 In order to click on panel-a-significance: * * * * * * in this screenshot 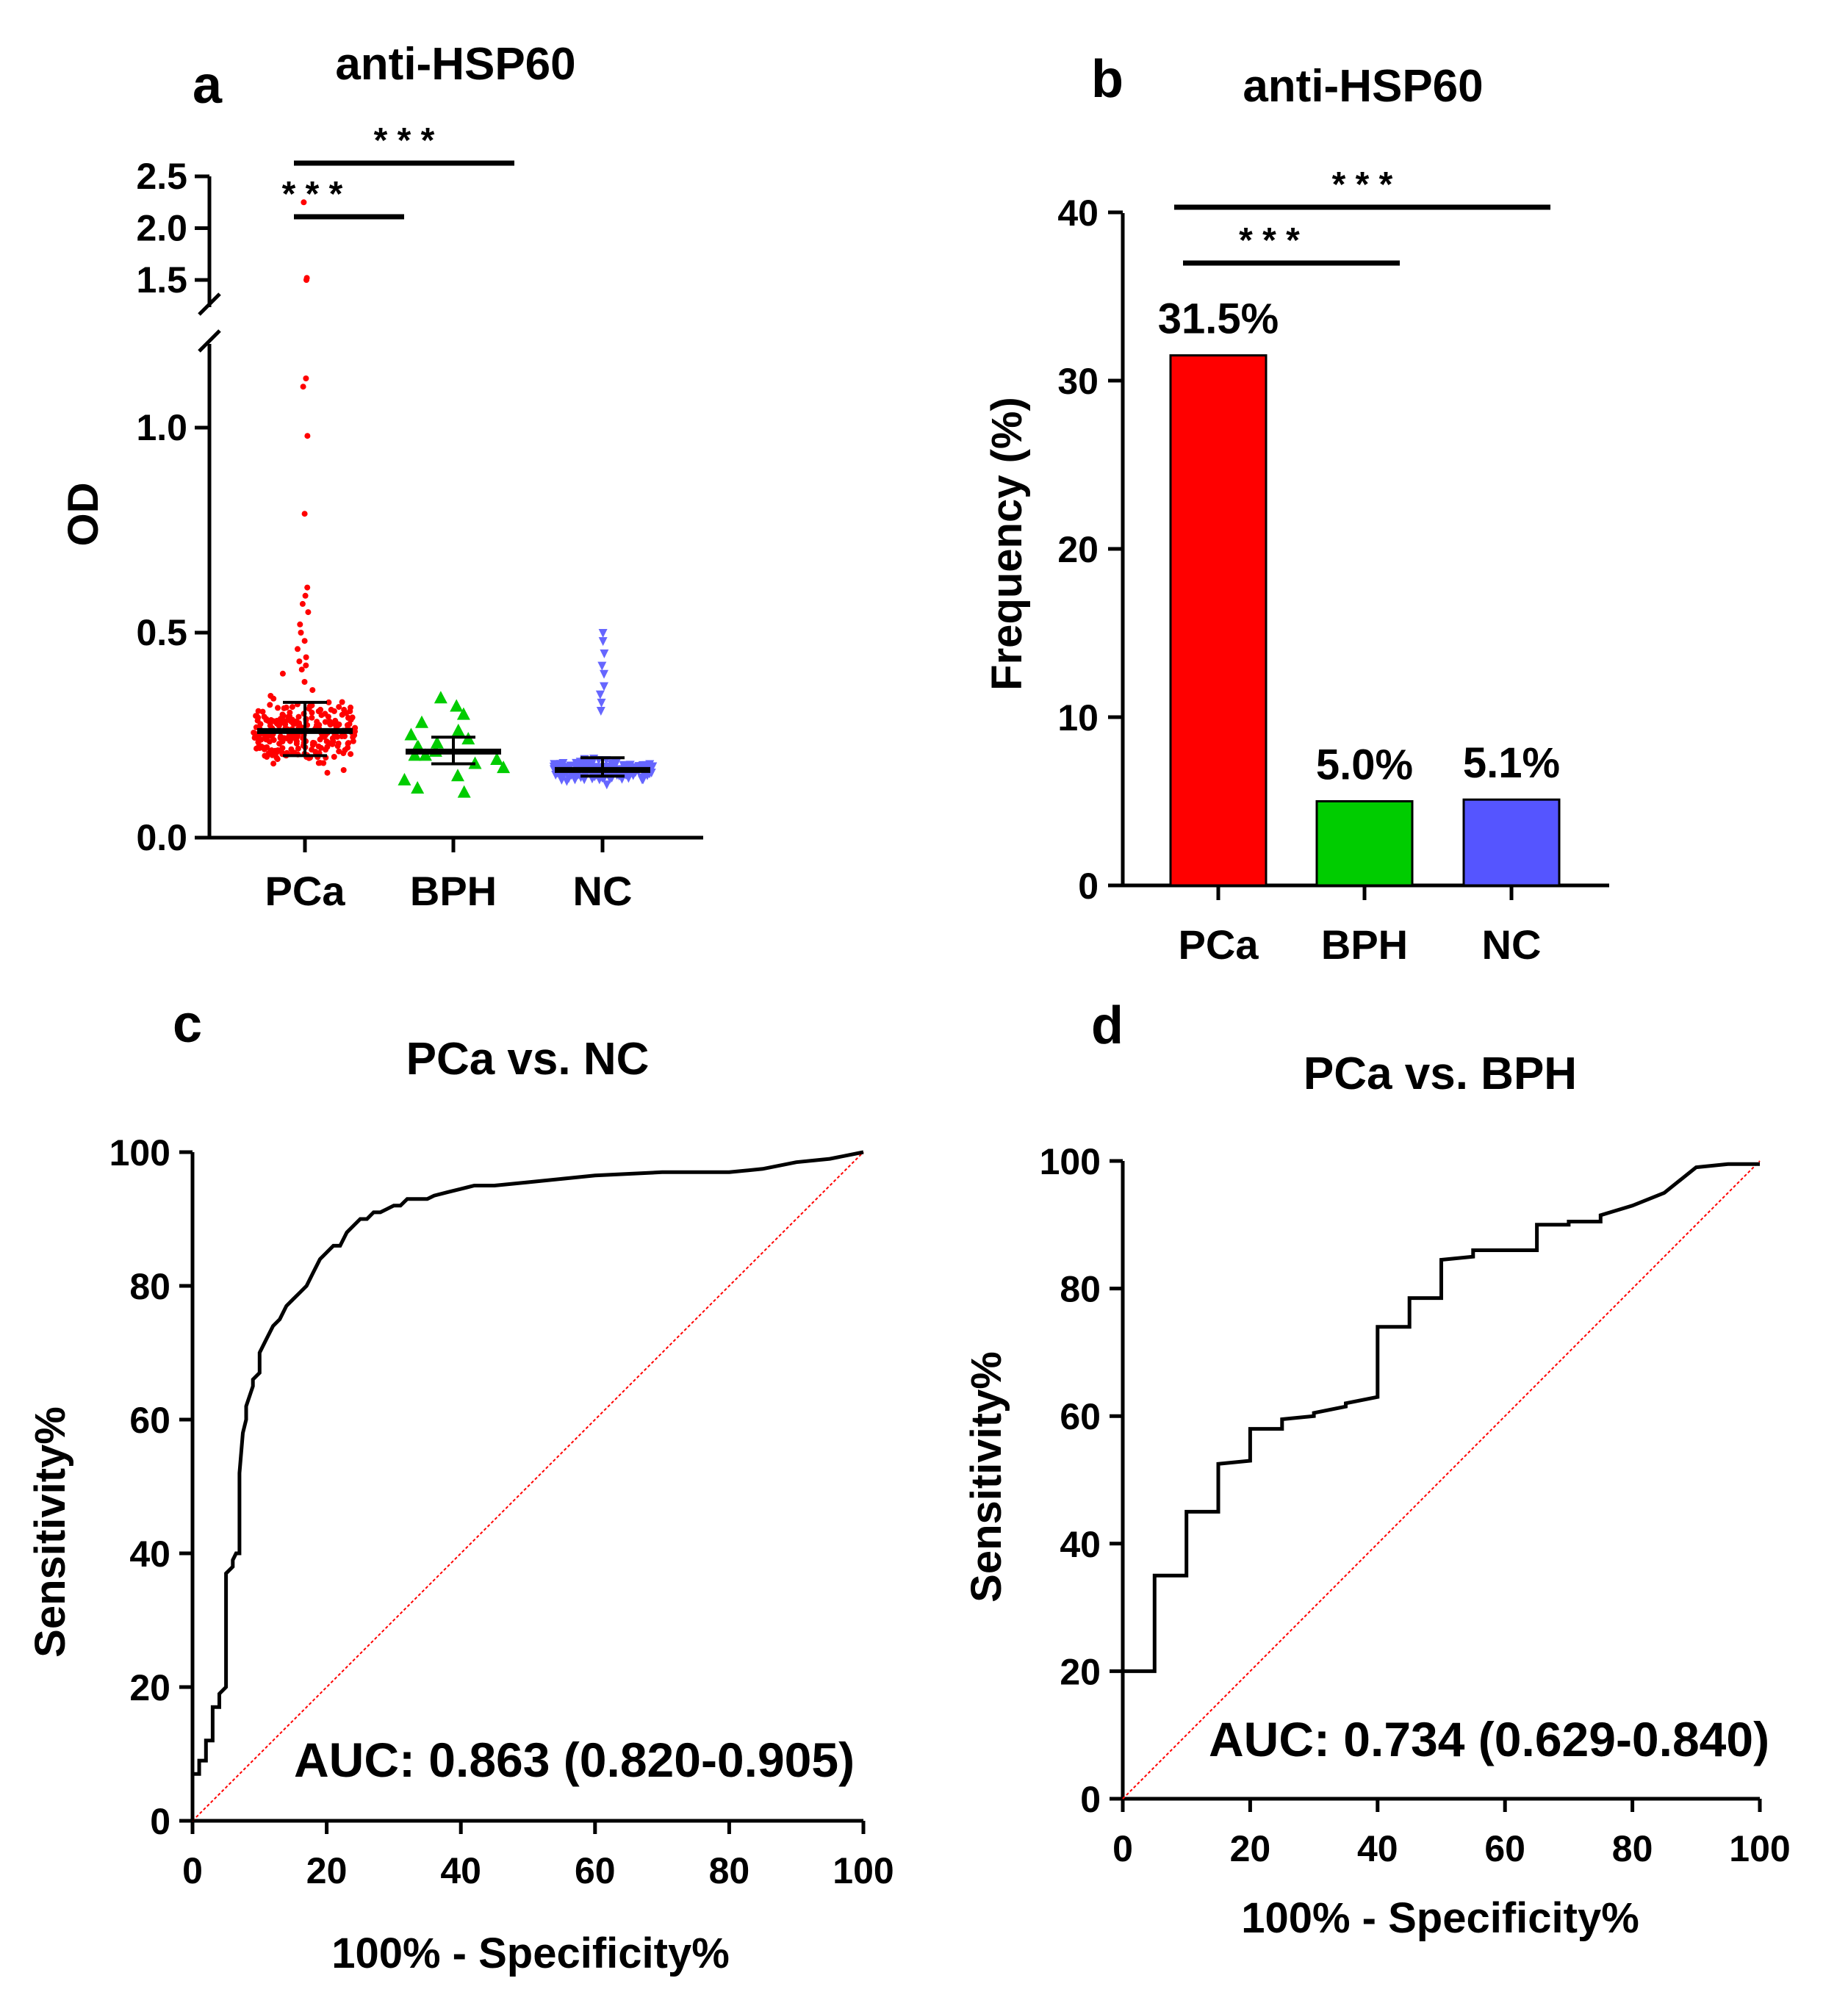, I will do `click(398, 170)`.